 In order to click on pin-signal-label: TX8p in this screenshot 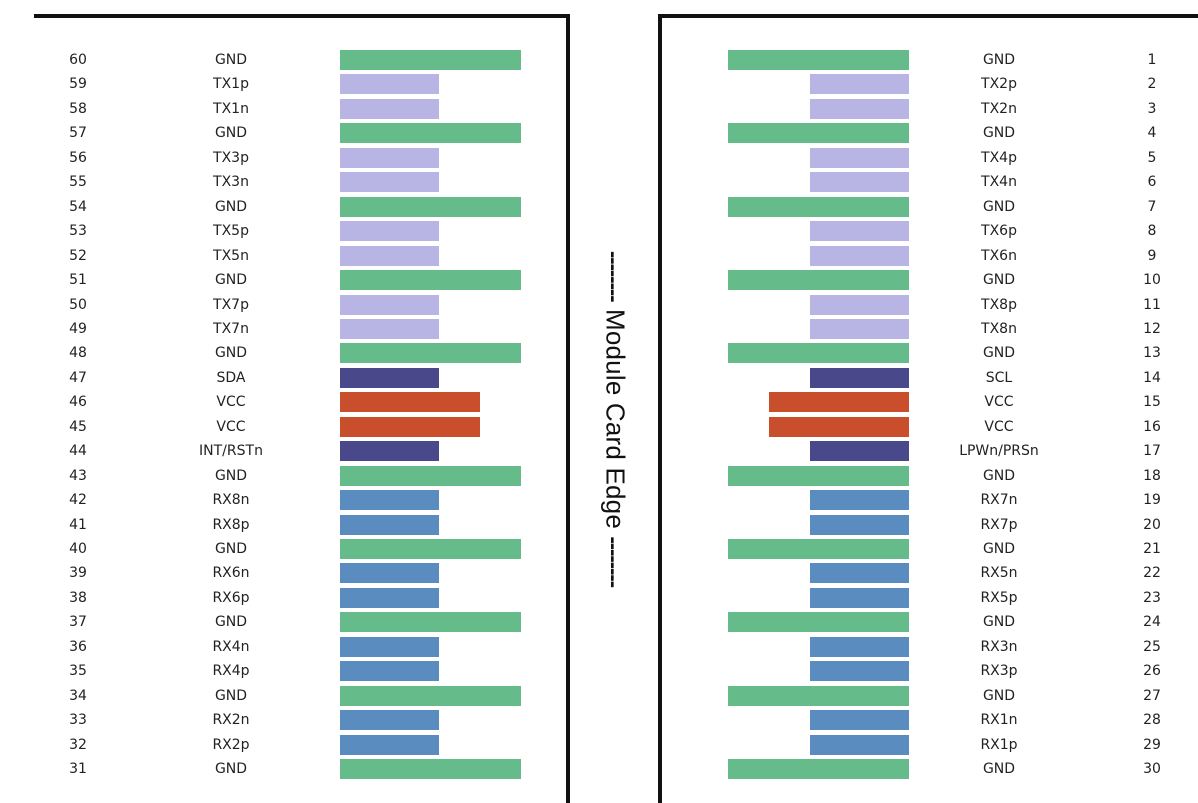, I will do `click(999, 304)`.